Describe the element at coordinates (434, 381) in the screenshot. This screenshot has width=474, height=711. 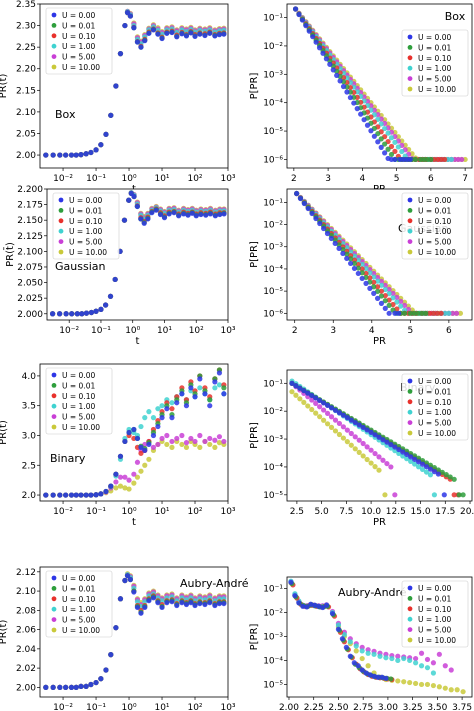
I see `legend-label: U = 0.00` at that location.